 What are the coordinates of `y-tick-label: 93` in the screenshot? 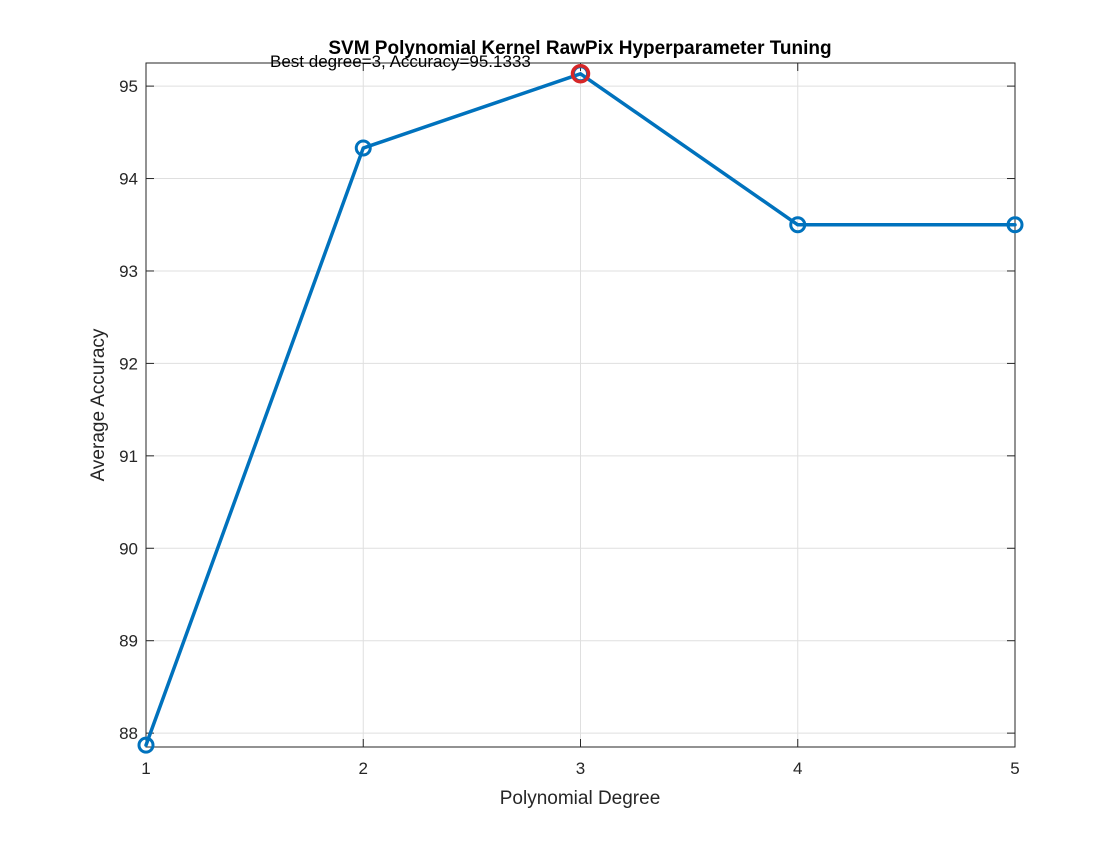 It's located at (128, 271).